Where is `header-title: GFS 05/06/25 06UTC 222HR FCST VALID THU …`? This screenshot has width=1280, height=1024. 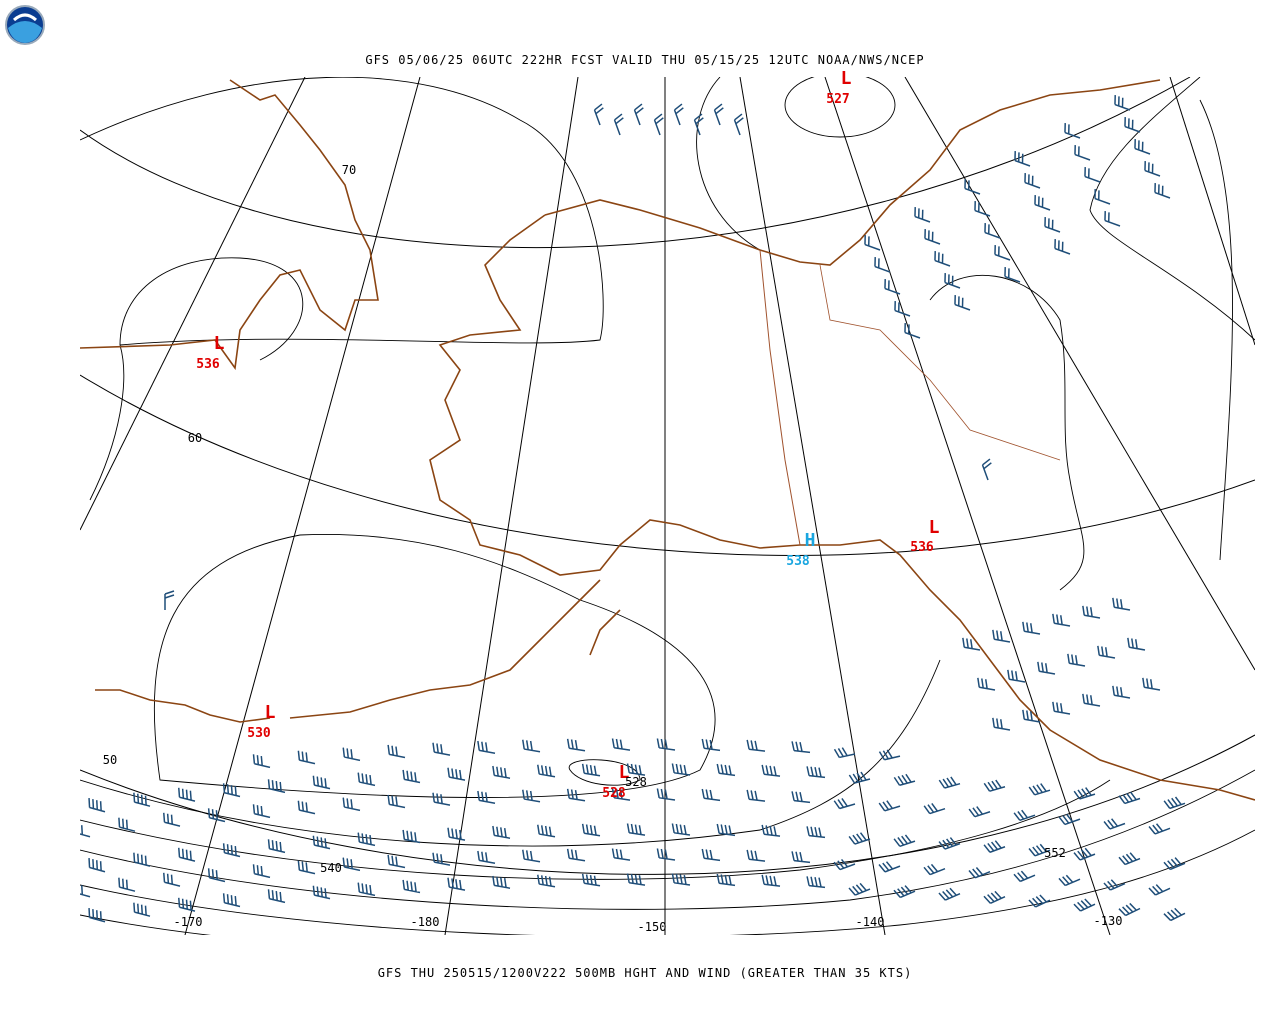
header-title: GFS 05/06/25 06UTC 222HR FCST VALID THU … is located at coordinates (644, 60).